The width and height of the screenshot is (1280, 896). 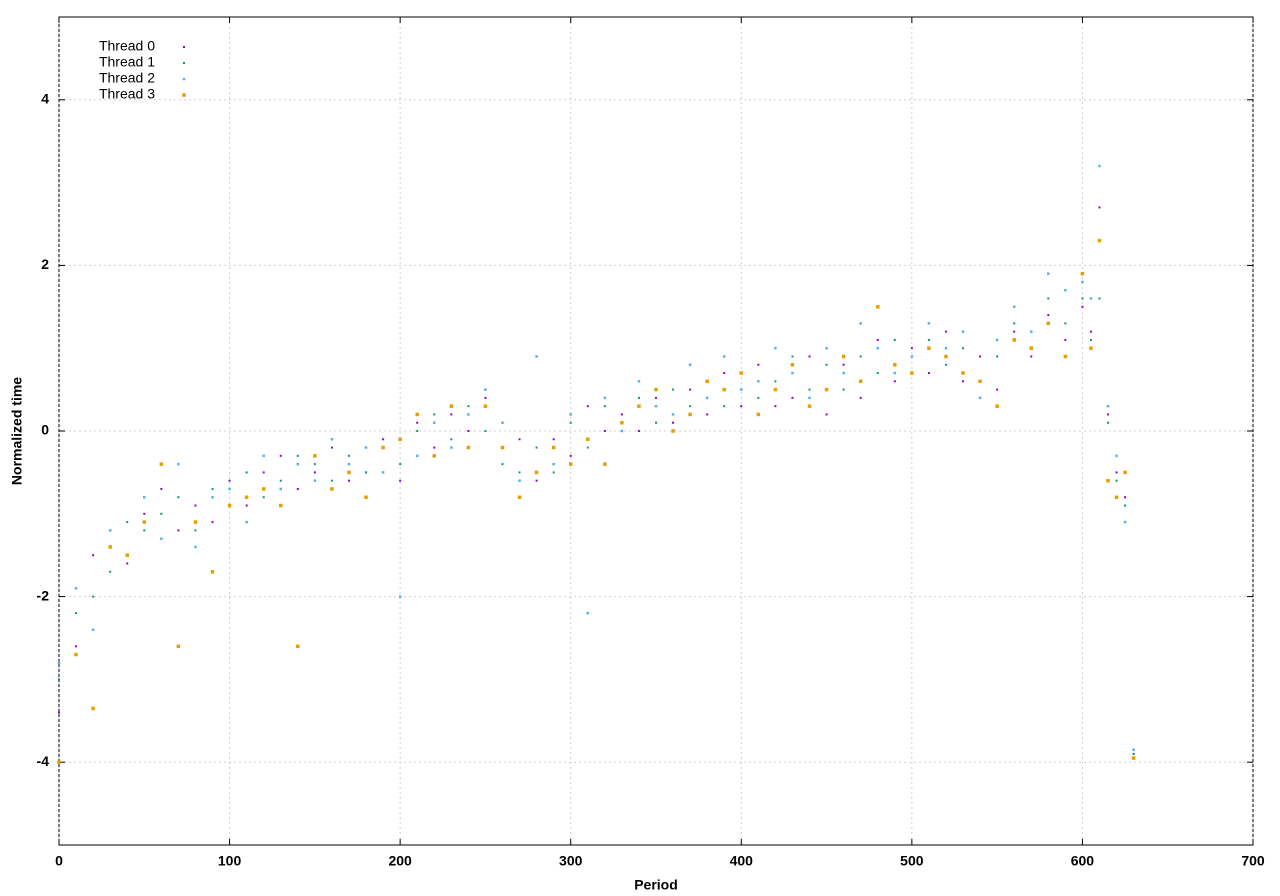 What do you see at coordinates (1253, 861) in the screenshot?
I see `x-tick-label: 700` at bounding box center [1253, 861].